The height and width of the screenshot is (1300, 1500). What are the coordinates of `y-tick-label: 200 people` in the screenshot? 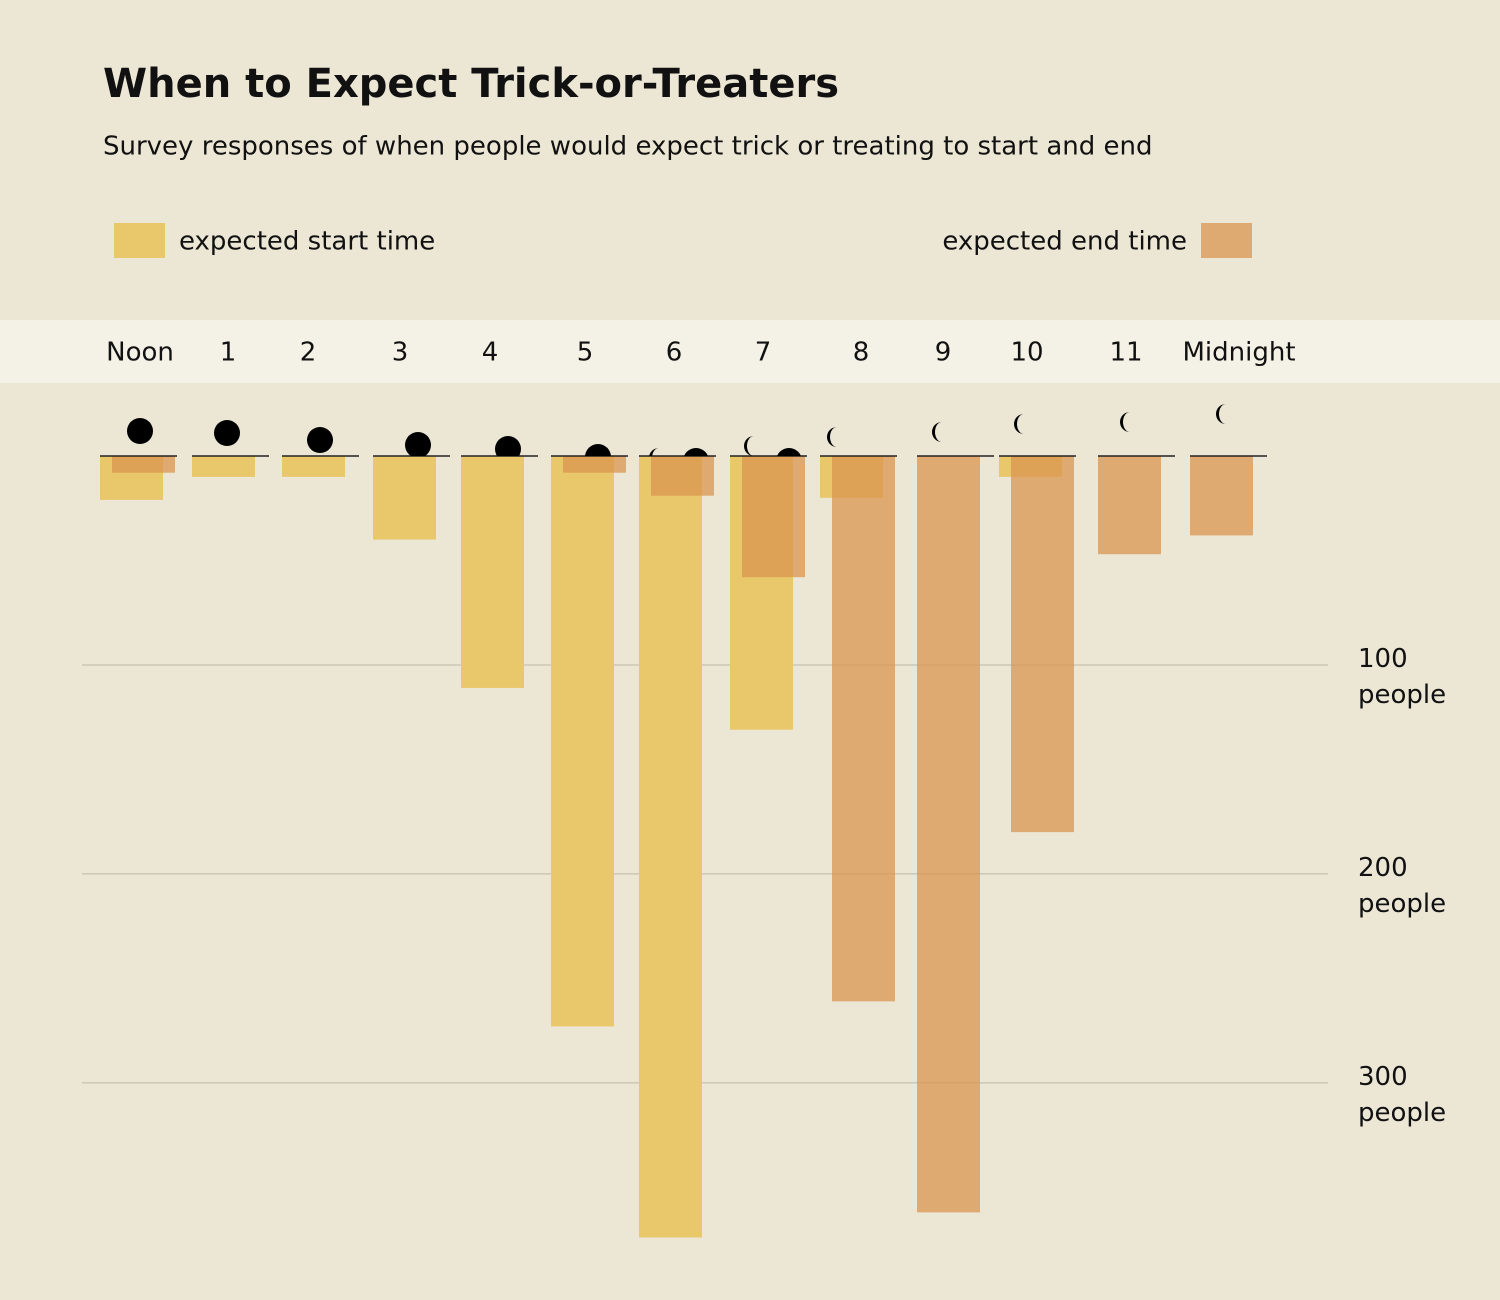 It's located at (1402, 885).